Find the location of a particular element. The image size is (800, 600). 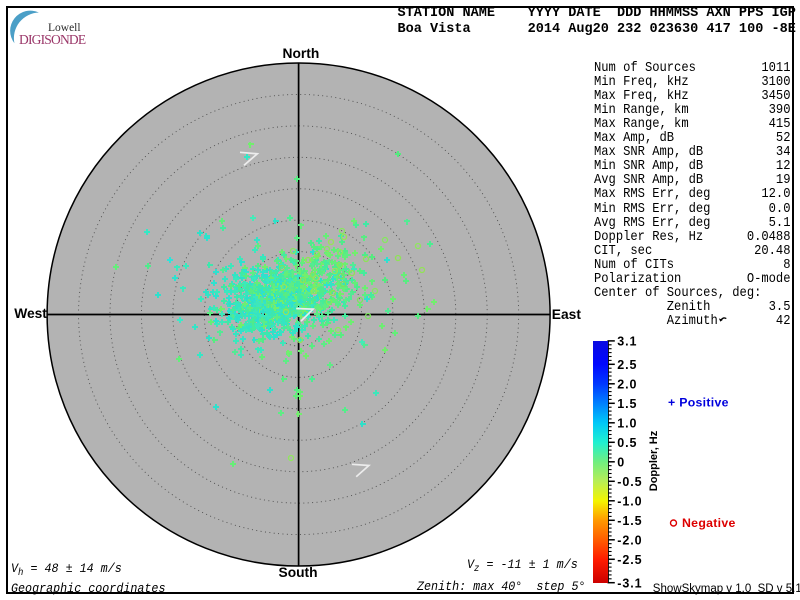

svg-text: Negative is located at coordinates (709, 523).